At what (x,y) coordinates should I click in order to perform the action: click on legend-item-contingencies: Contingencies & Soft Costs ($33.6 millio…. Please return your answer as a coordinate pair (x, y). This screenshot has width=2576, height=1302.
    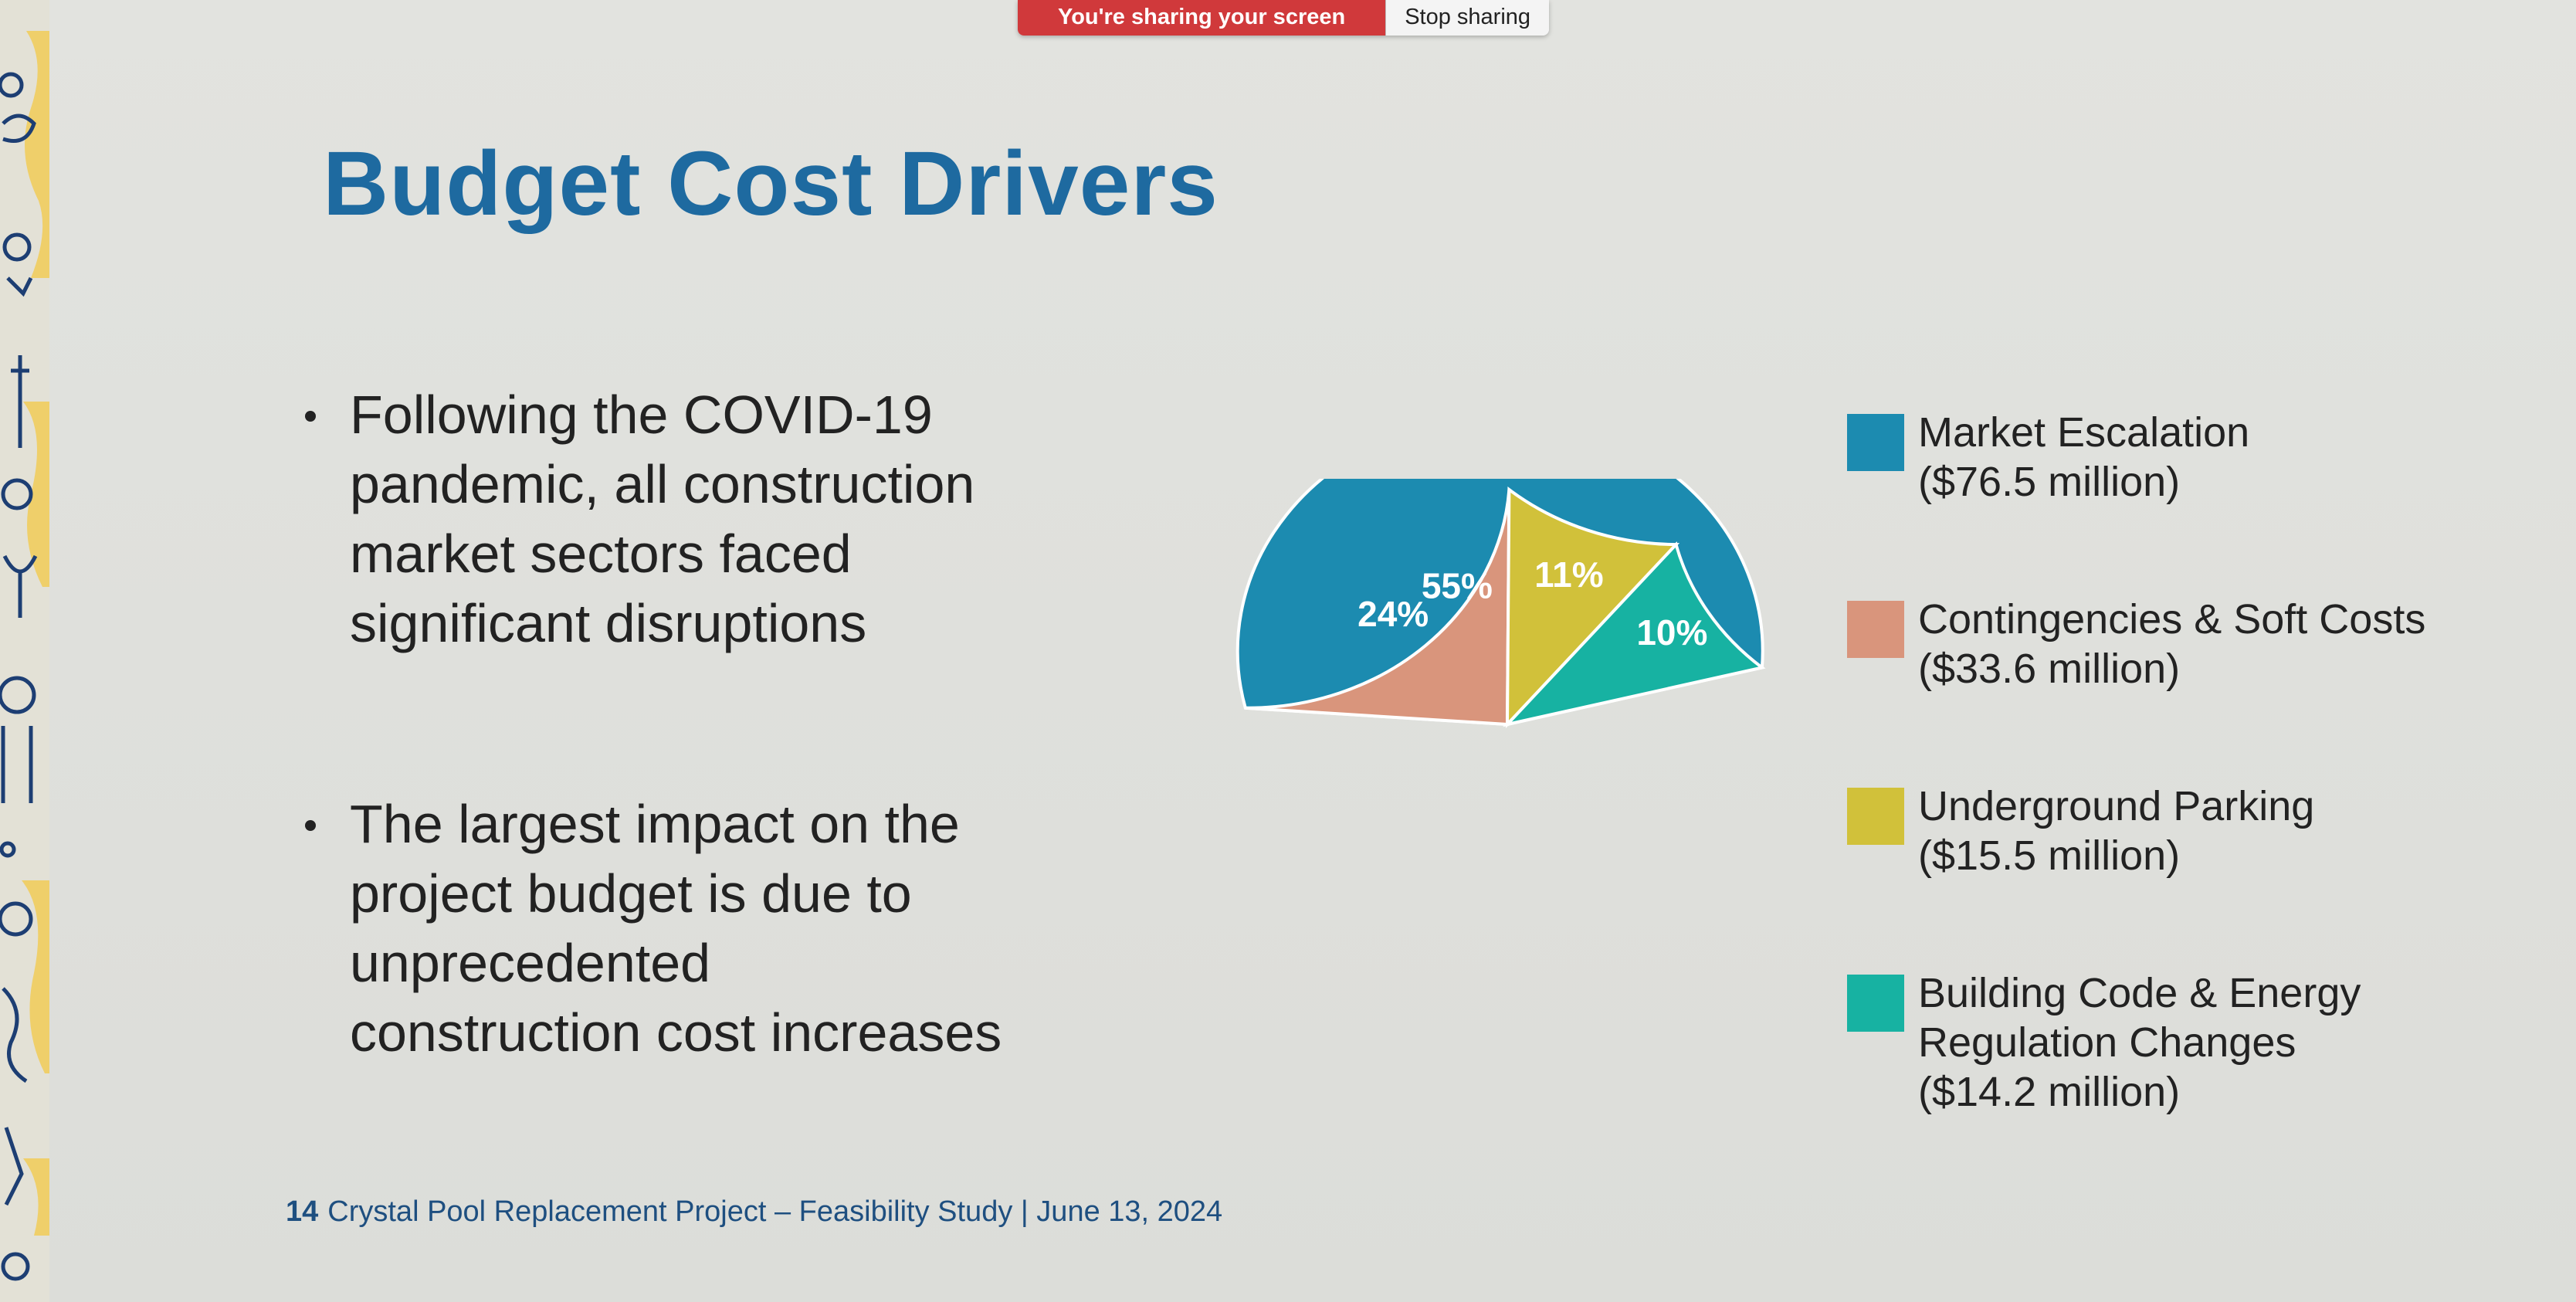
    Looking at the image, I should click on (2194, 688).